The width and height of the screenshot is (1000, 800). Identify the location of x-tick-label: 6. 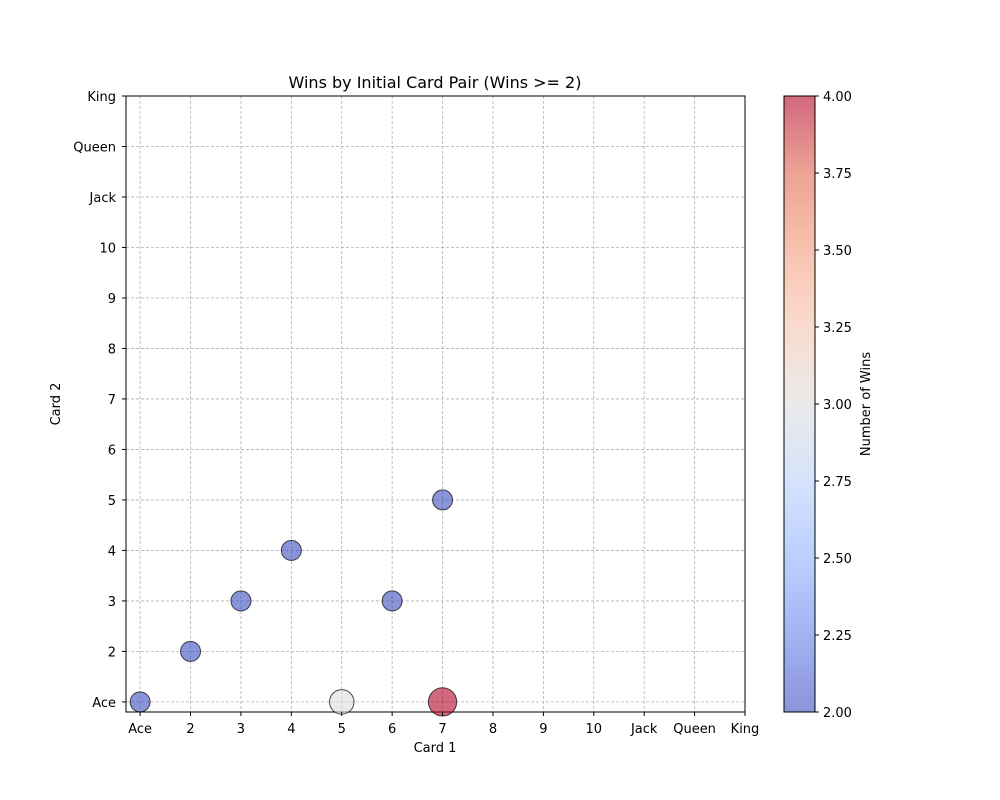
(392, 729).